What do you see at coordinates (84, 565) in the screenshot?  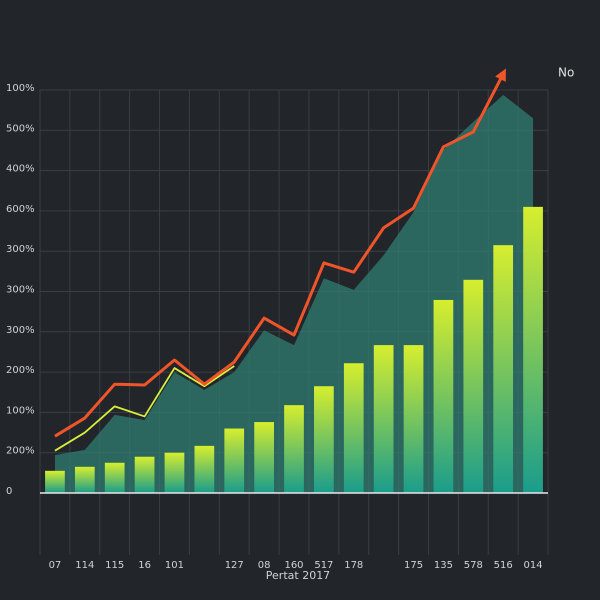 I see `x-tick-label: 114` at bounding box center [84, 565].